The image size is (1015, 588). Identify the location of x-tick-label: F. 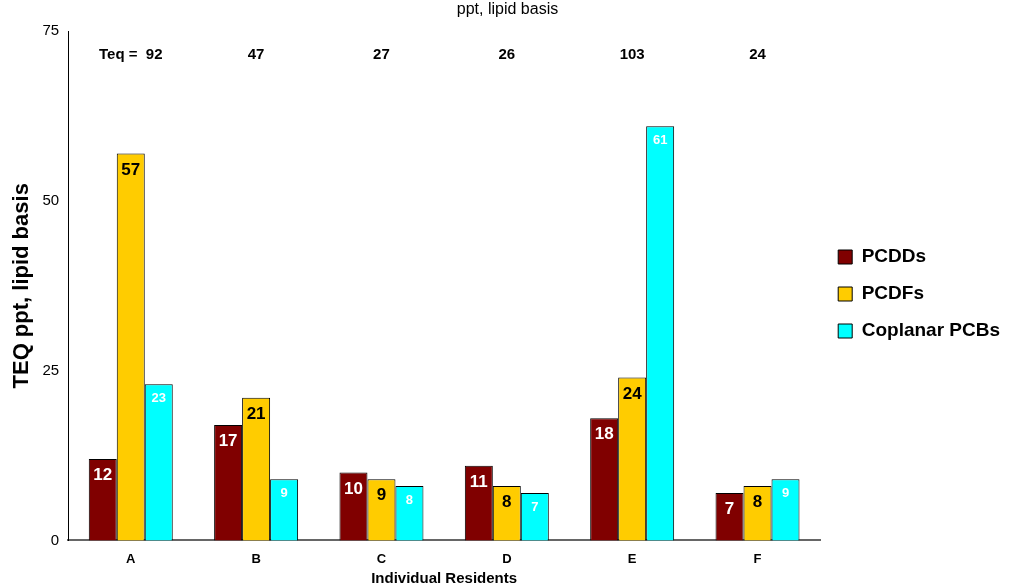
(757, 558).